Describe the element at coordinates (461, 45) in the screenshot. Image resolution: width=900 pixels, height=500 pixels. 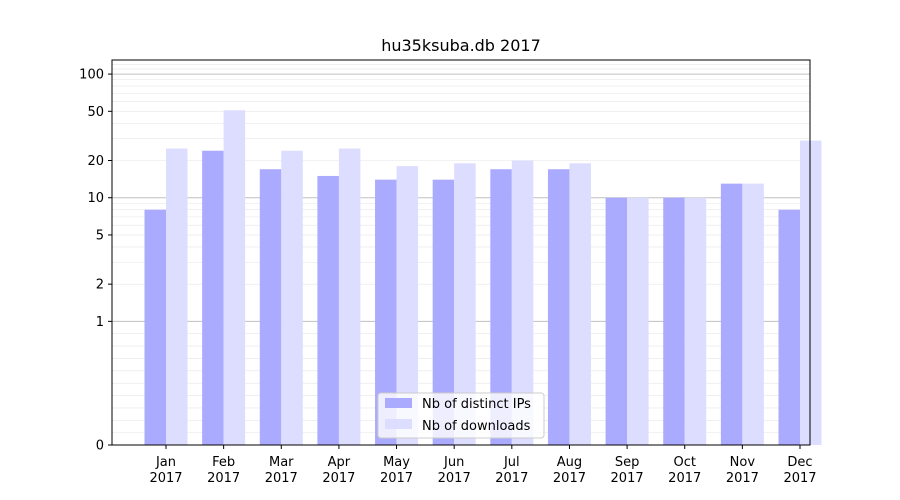
I see `chart-title: hu35ksuba.db 2017` at that location.